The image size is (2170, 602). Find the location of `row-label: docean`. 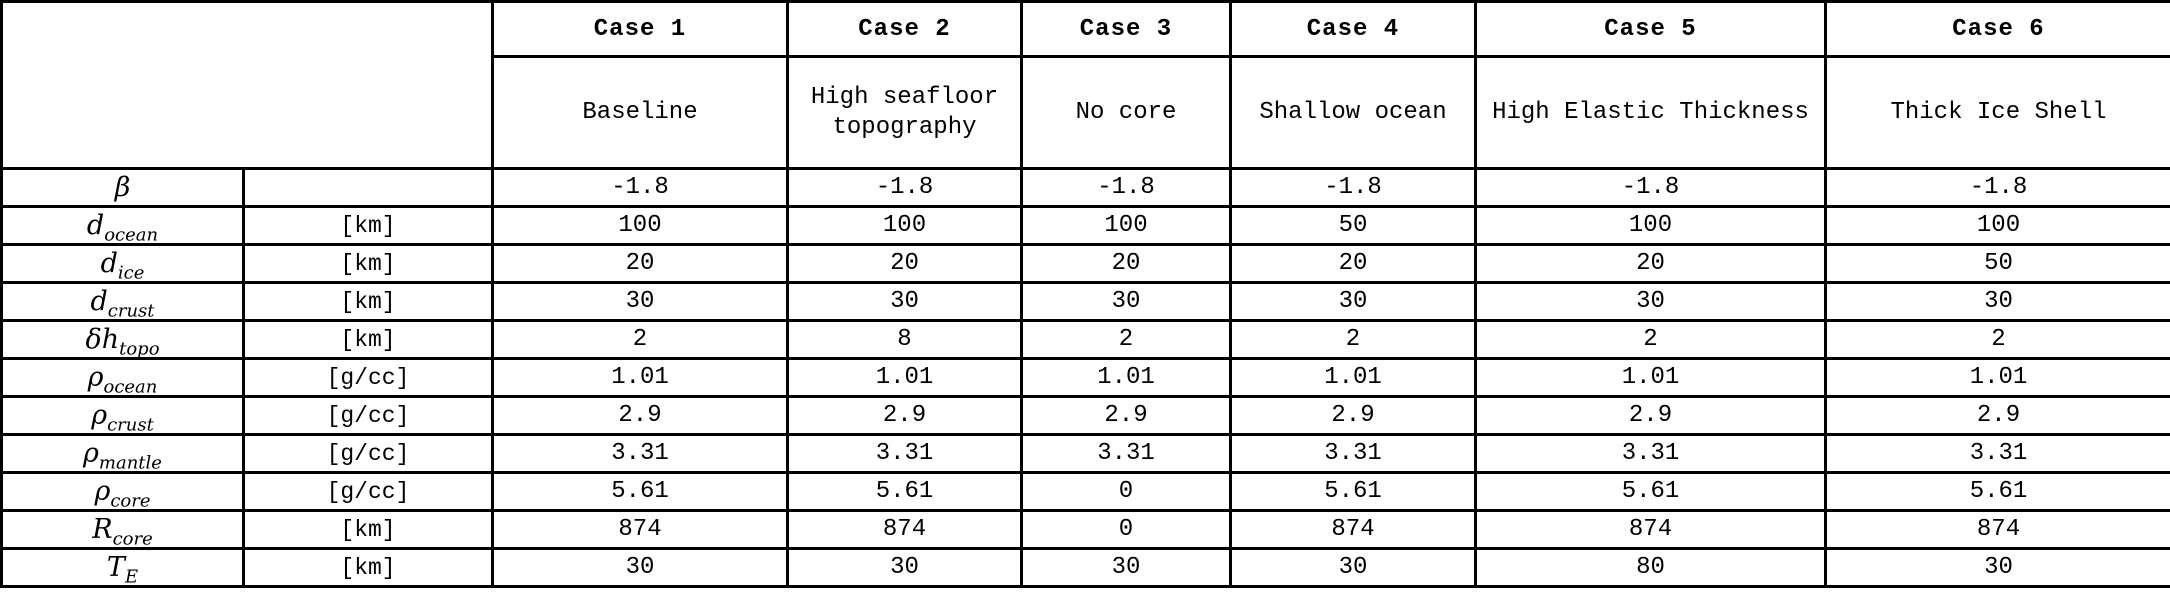

row-label: docean is located at coordinates (122, 225).